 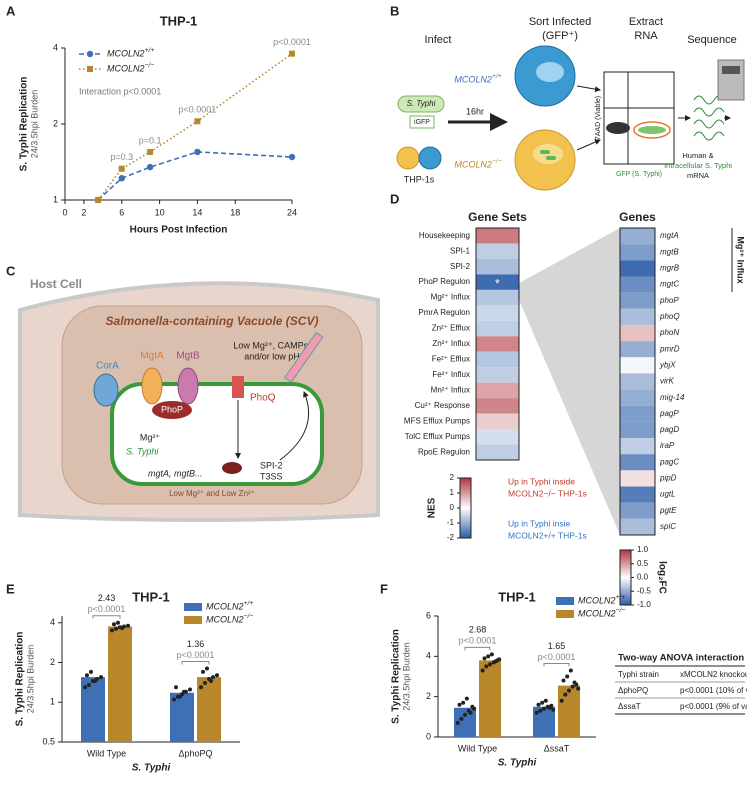 What do you see at coordinates (452, 507) in the screenshot?
I see `colorbar-tick-label: 0` at bounding box center [452, 507].